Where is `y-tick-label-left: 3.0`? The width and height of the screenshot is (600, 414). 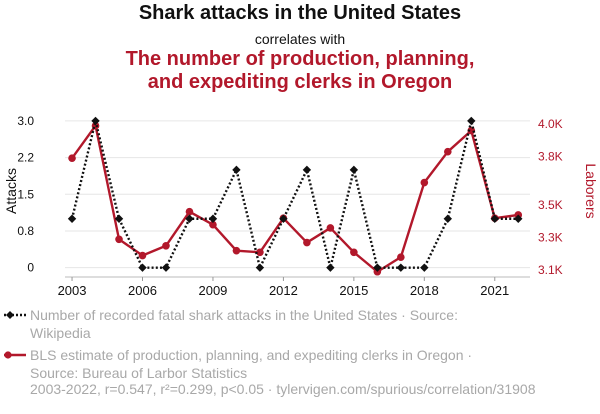 y-tick-label-left: 3.0 is located at coordinates (25, 121).